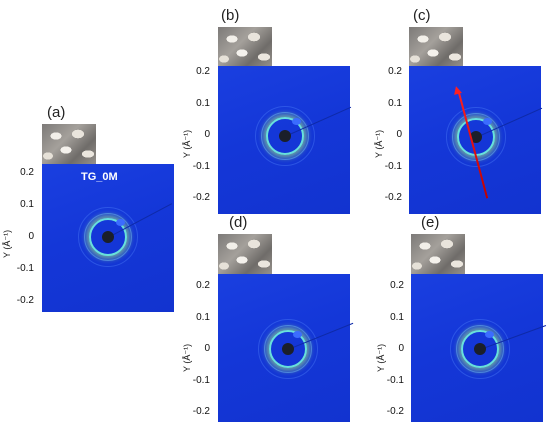 The image size is (550, 427). I want to click on panel-label: (c), so click(422, 15).